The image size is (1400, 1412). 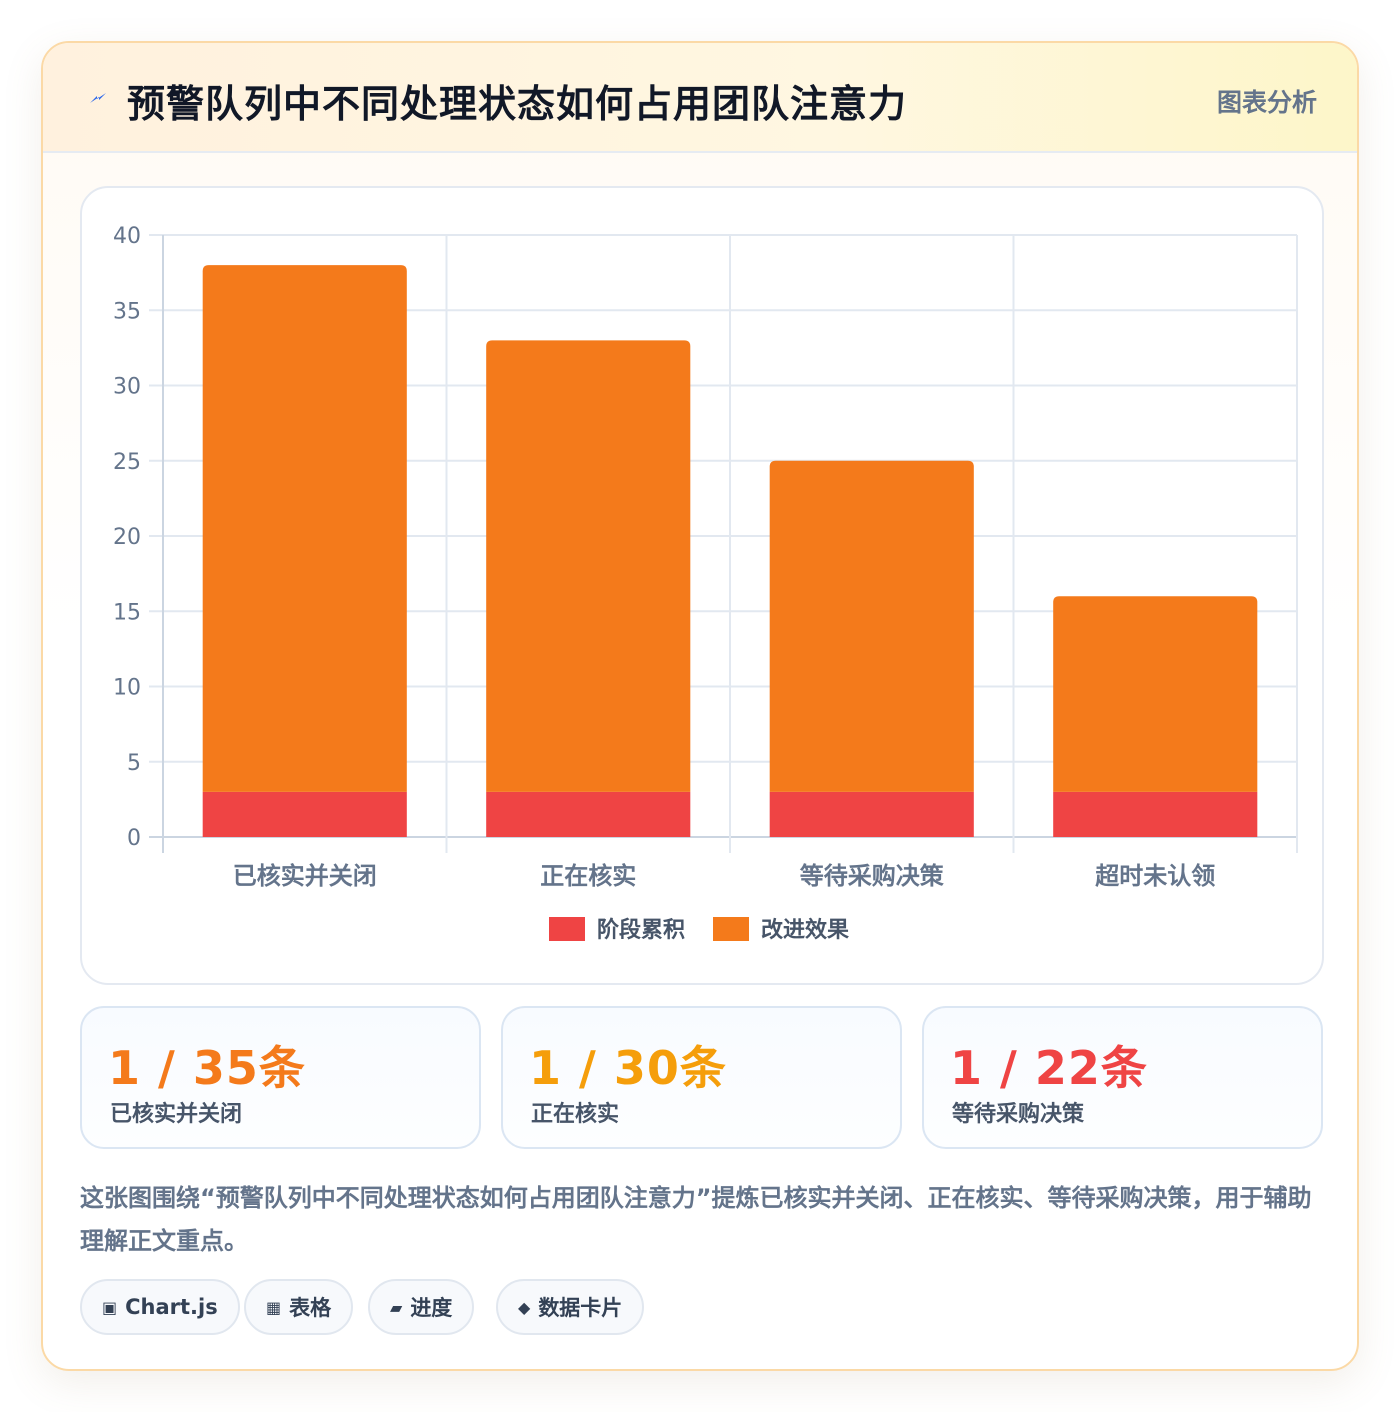 I want to click on y-tick-label: 30, so click(x=127, y=387).